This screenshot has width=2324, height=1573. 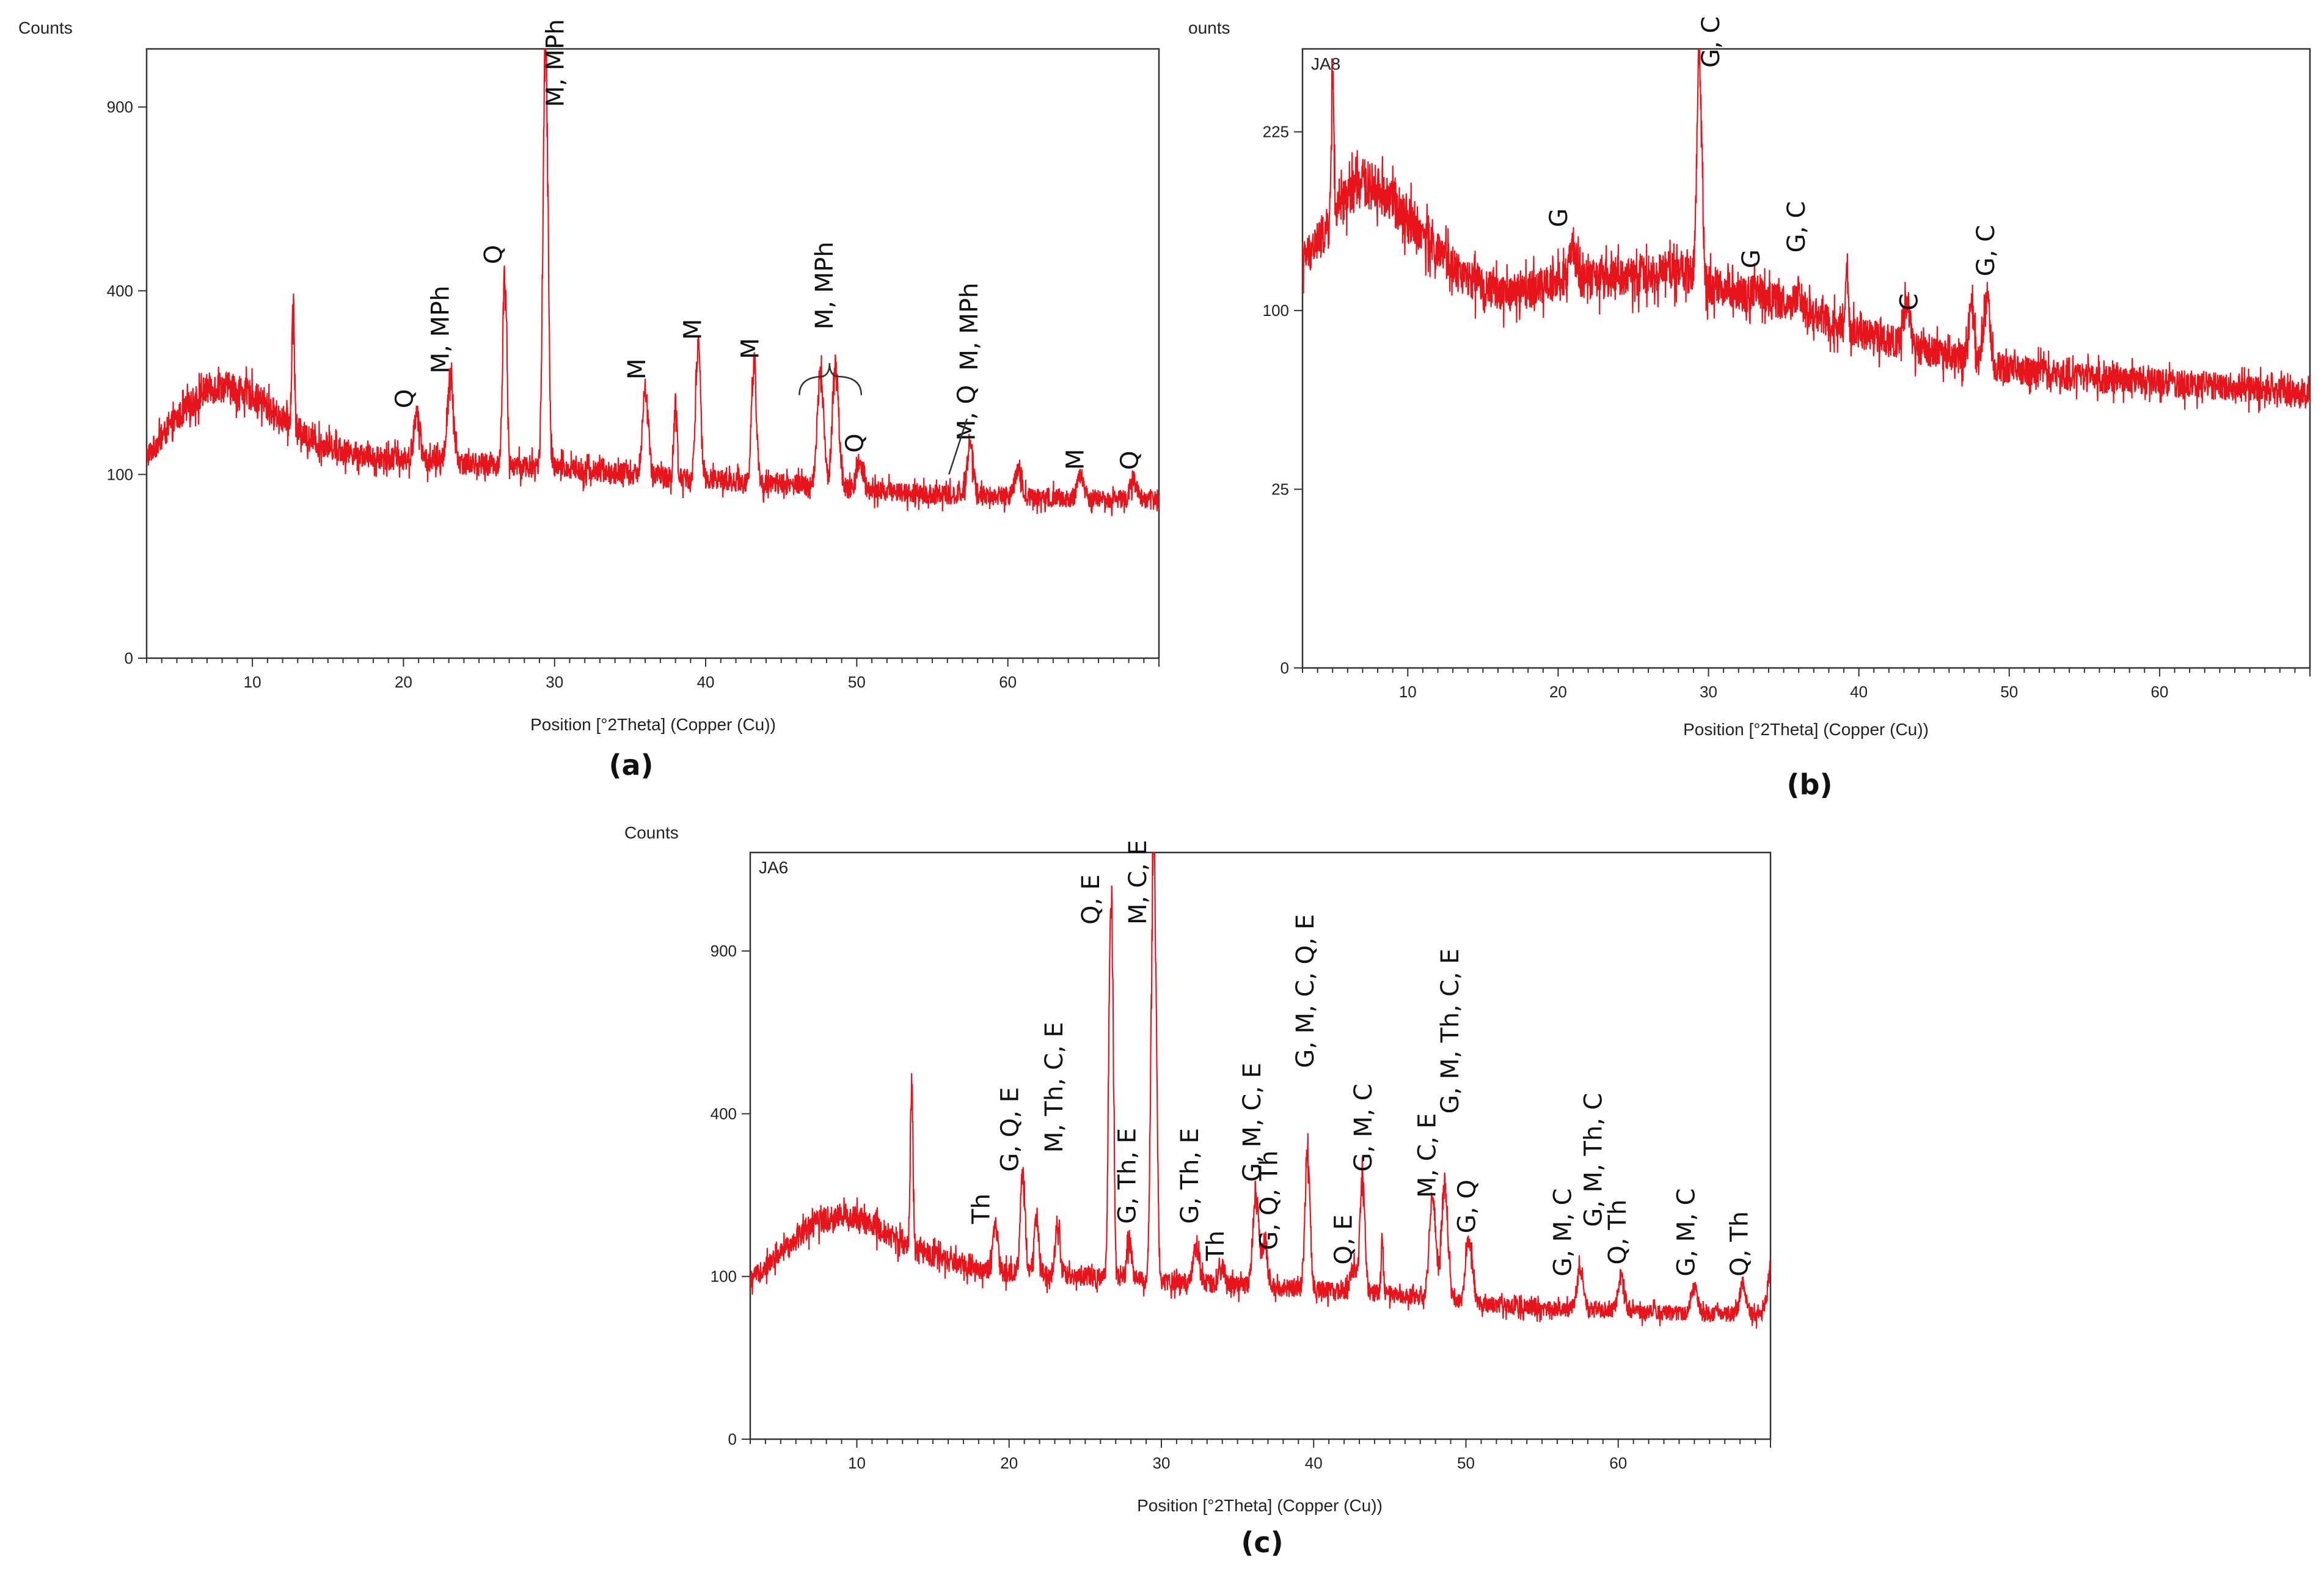 I want to click on panel-label: (c), so click(x=1262, y=1543).